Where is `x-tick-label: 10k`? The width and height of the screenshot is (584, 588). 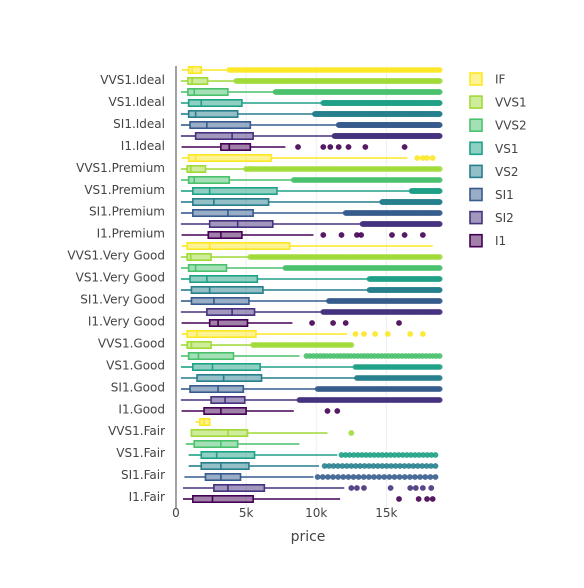 x-tick-label: 10k is located at coordinates (316, 513).